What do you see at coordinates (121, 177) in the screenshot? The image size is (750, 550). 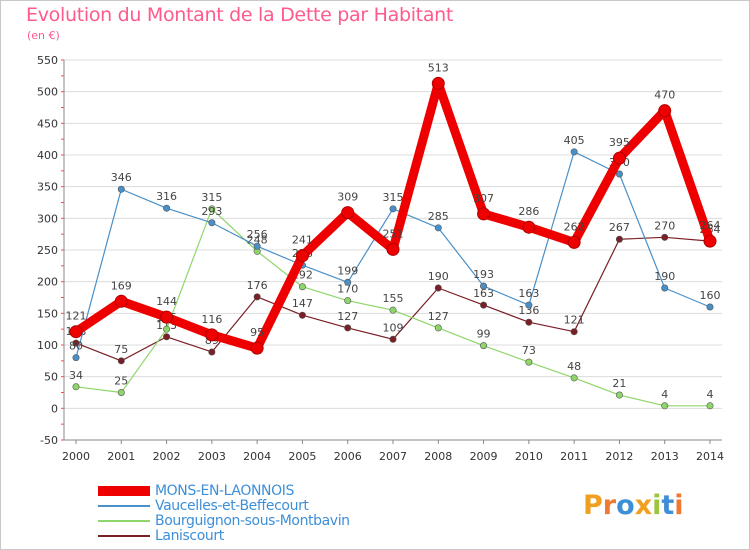 I see `data-label: 346` at bounding box center [121, 177].